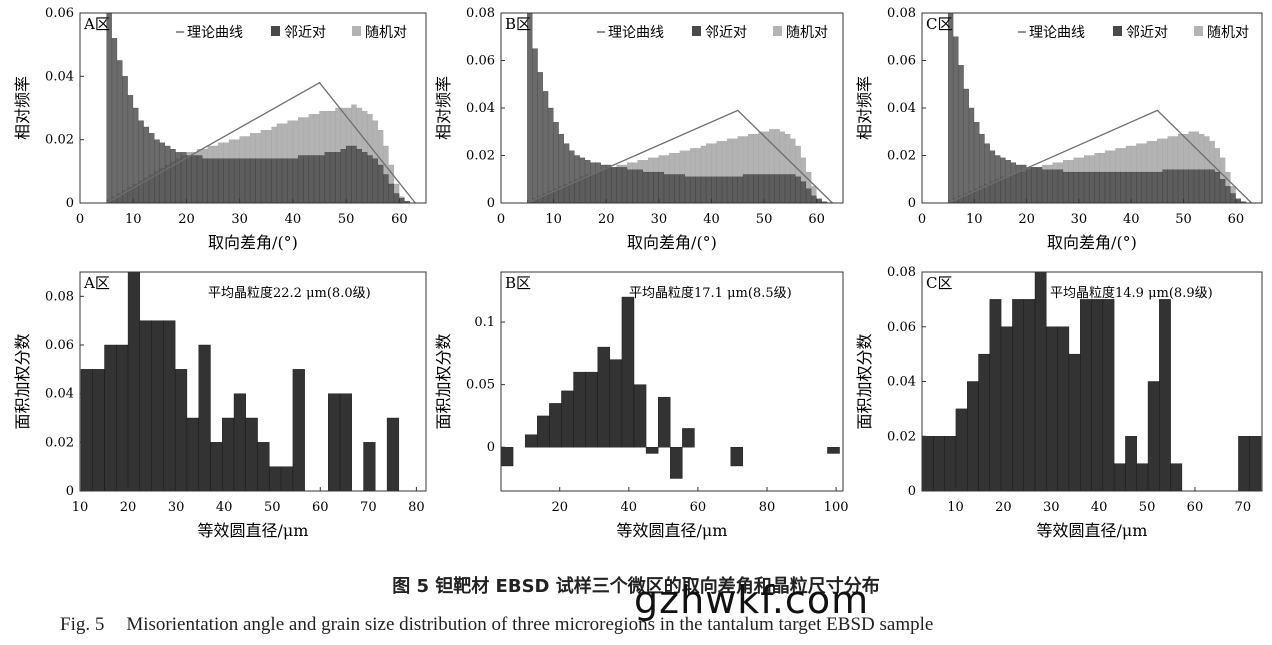 This screenshot has height=645, width=1272. Describe the element at coordinates (974, 219) in the screenshot. I see `x-tick-label: 10` at that location.